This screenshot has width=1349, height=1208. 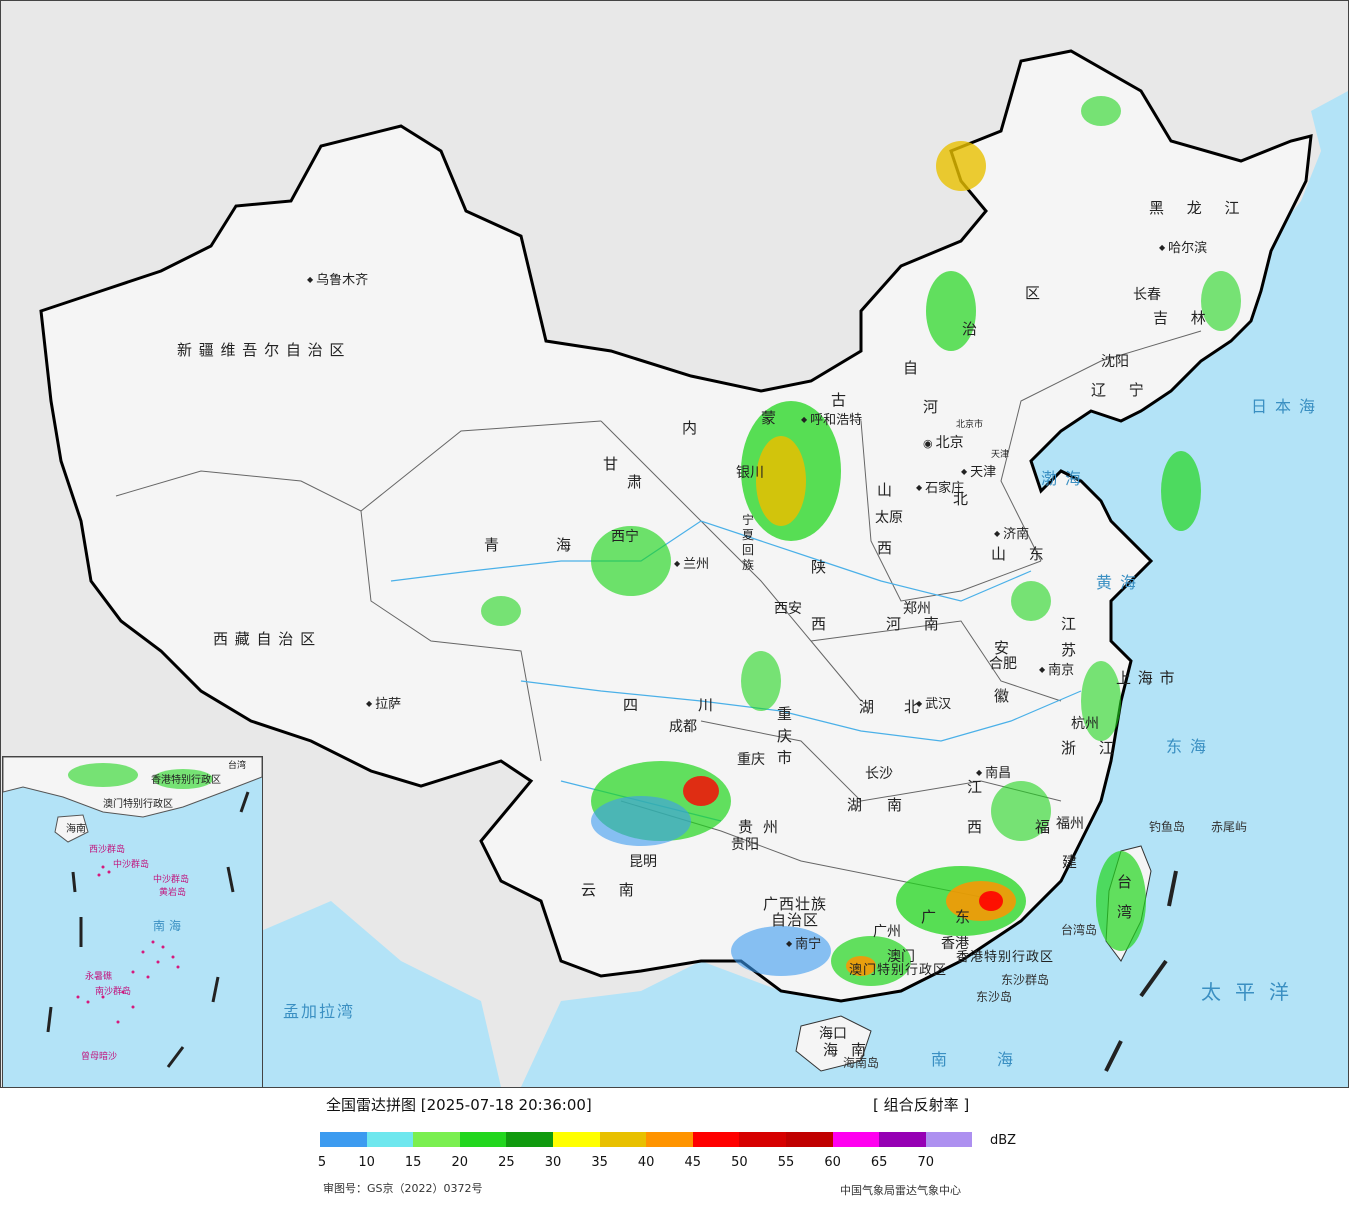 I want to click on legend-tick: 35, so click(x=599, y=1162).